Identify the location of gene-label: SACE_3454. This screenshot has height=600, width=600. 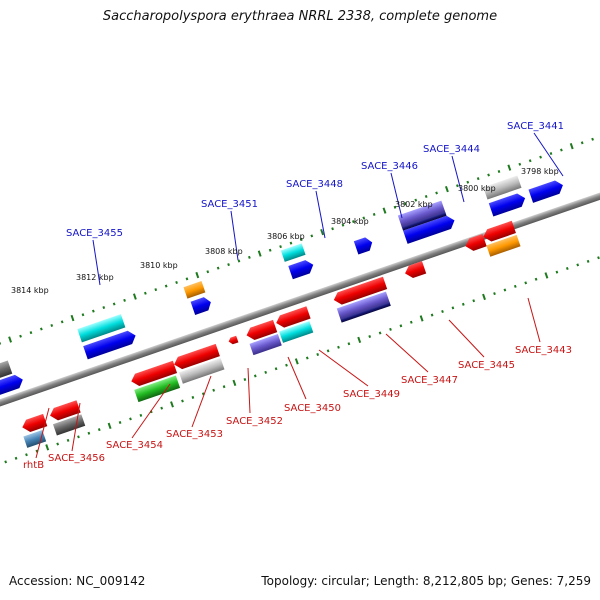
(134, 445).